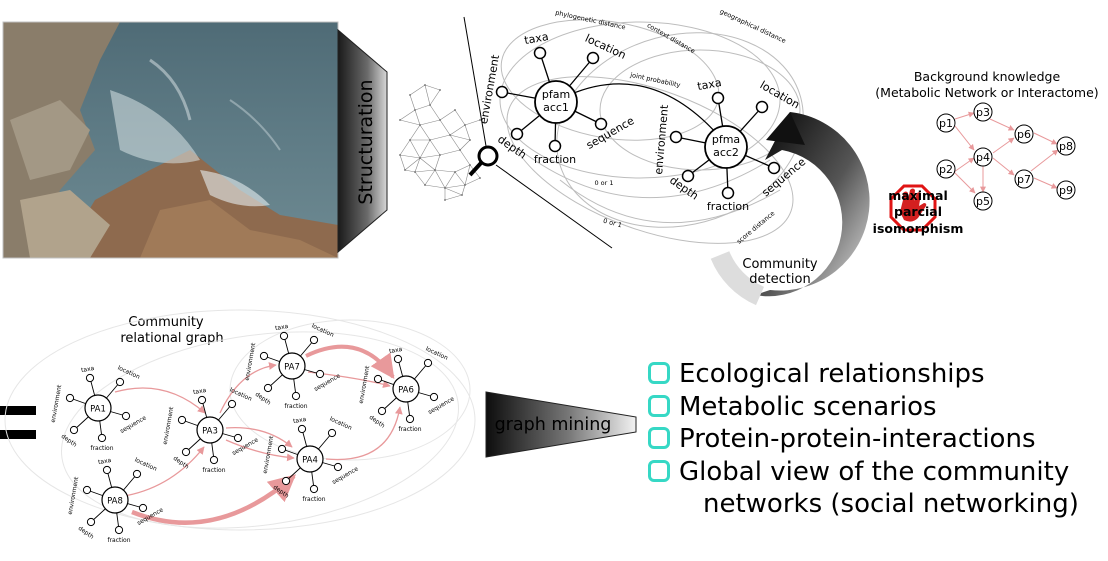 This screenshot has height=561, width=1108. What do you see at coordinates (875, 374) in the screenshot?
I see `bullet-ecological: Ecological relationships` at bounding box center [875, 374].